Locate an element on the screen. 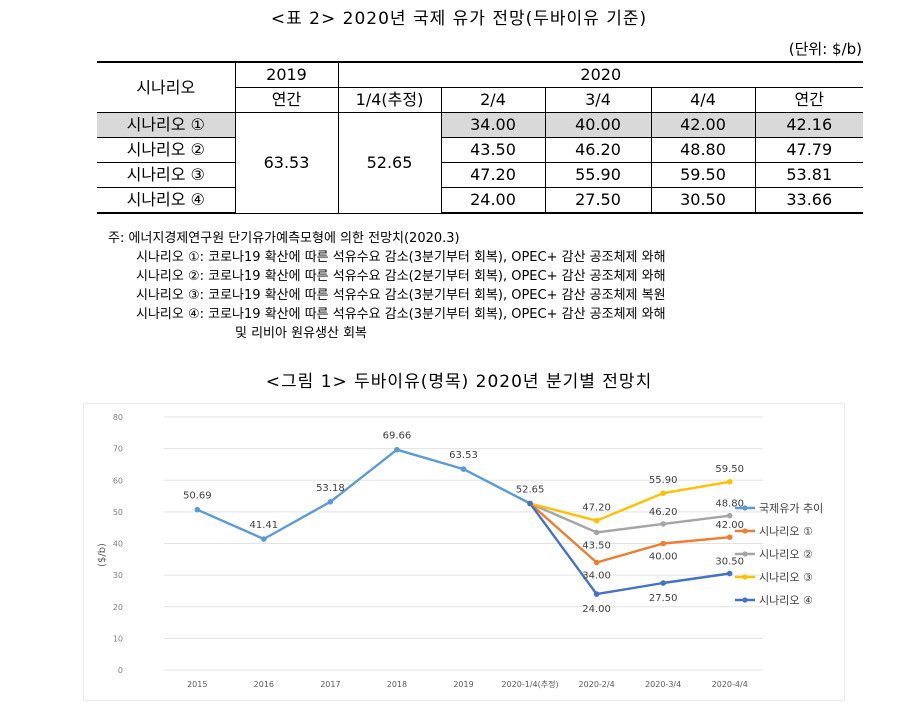 Image resolution: width=918 pixels, height=717 pixels. x-tick-label: 2016 is located at coordinates (264, 684).